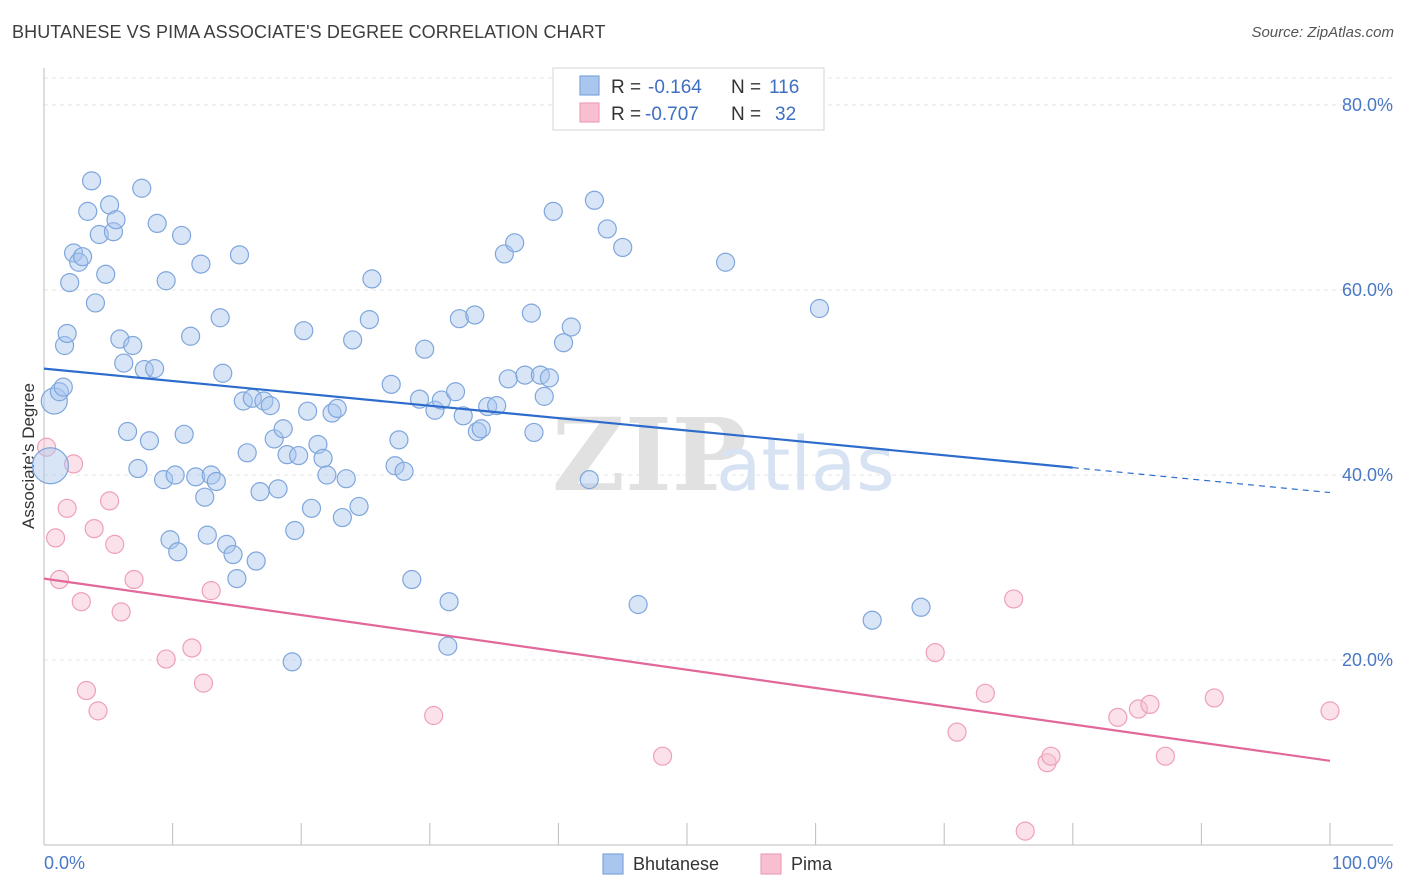  I want to click on x-tick-label-max: 100.0%, so click(1362, 863).